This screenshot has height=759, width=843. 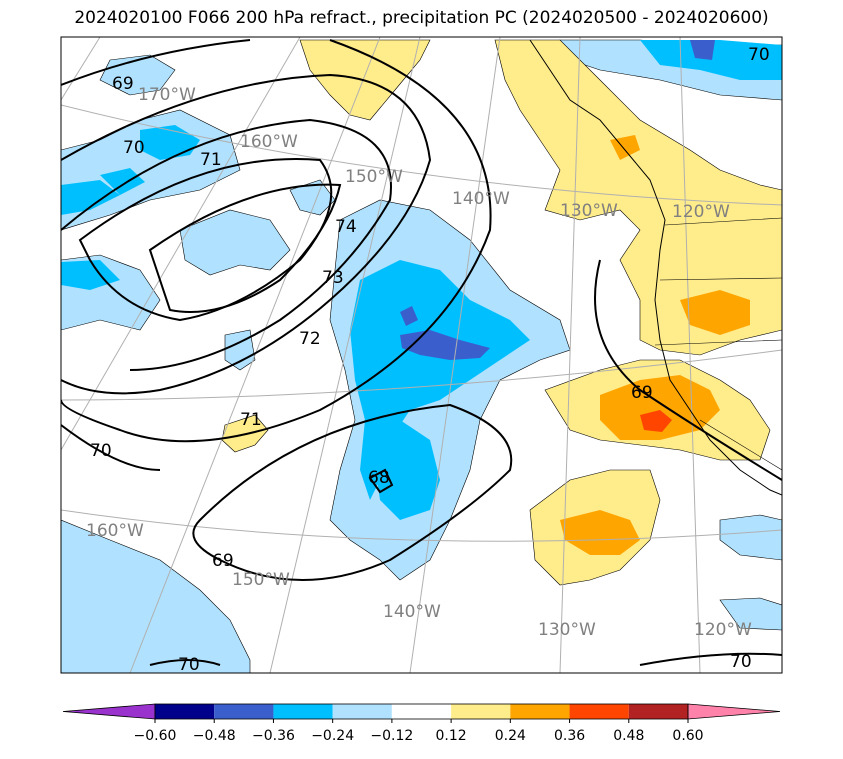 What do you see at coordinates (214, 736) in the screenshot?
I see `colorbar-tick-label: −0.48` at bounding box center [214, 736].